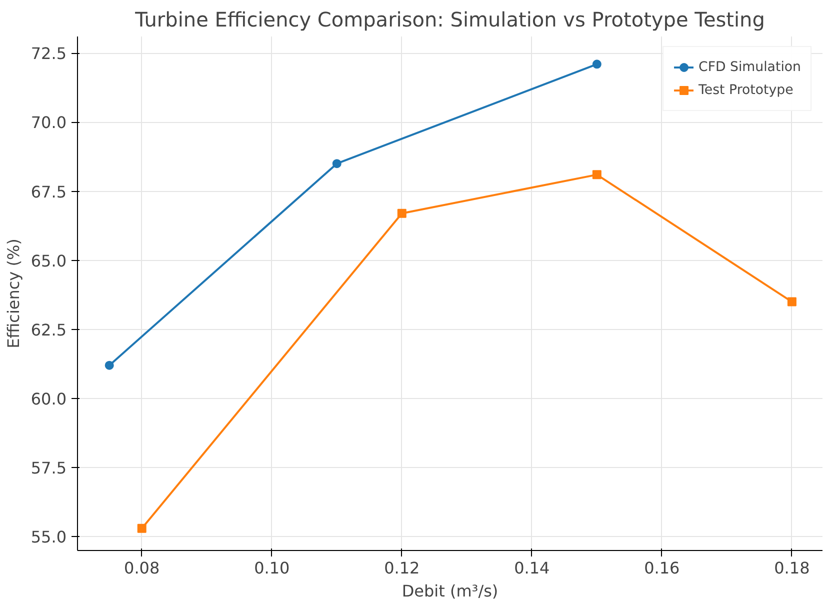 This screenshot has height=603, width=827. Describe the element at coordinates (48, 537) in the screenshot. I see `y-tick-label: 55.0` at that location.